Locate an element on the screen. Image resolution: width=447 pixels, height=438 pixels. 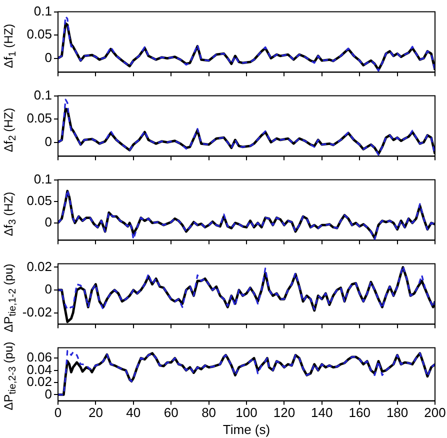
x-tick-label: 100 is located at coordinates (247, 412).